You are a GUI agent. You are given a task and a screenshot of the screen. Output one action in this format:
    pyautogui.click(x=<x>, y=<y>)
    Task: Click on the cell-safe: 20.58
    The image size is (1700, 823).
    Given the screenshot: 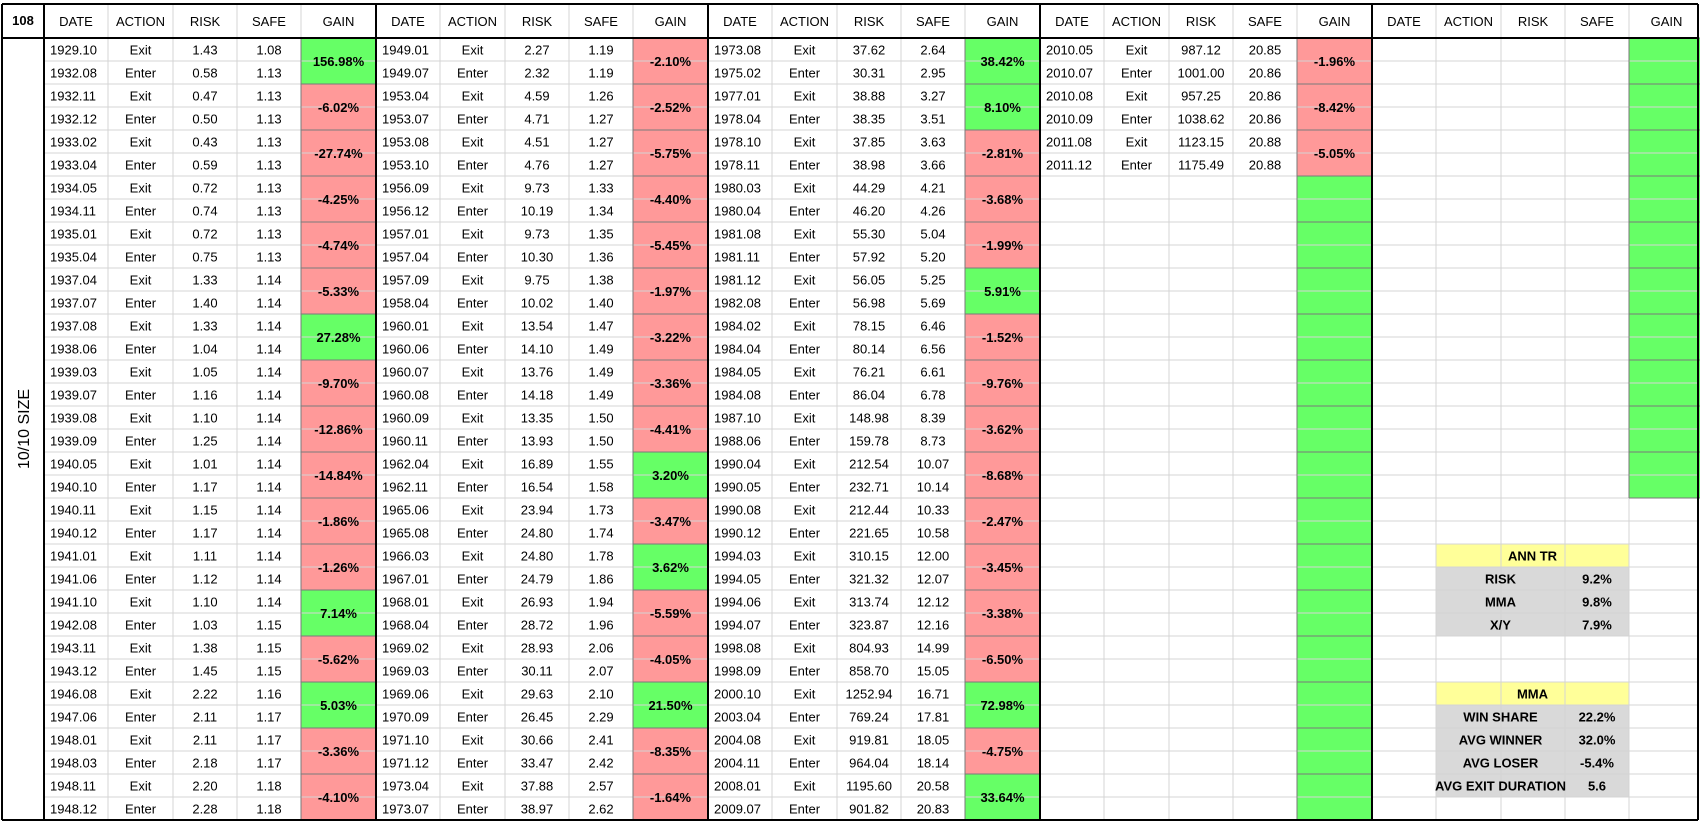 What is the action you would take?
    pyautogui.click(x=933, y=786)
    